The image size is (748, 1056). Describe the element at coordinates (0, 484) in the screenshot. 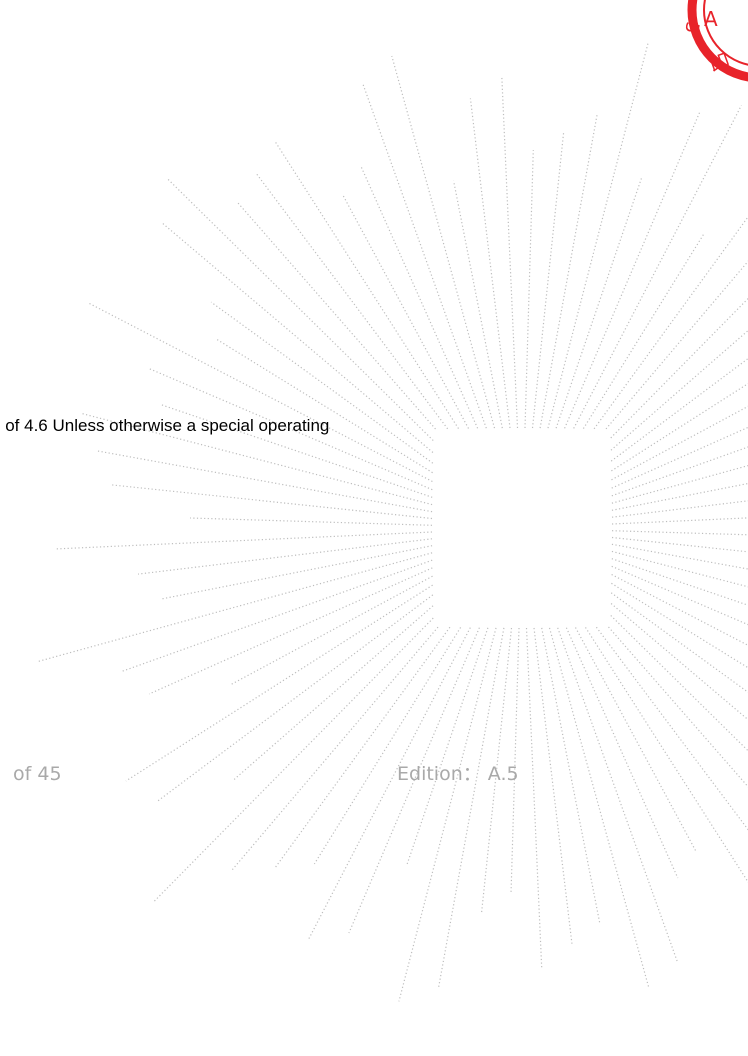

I see `body-text-line-2: s` at that location.